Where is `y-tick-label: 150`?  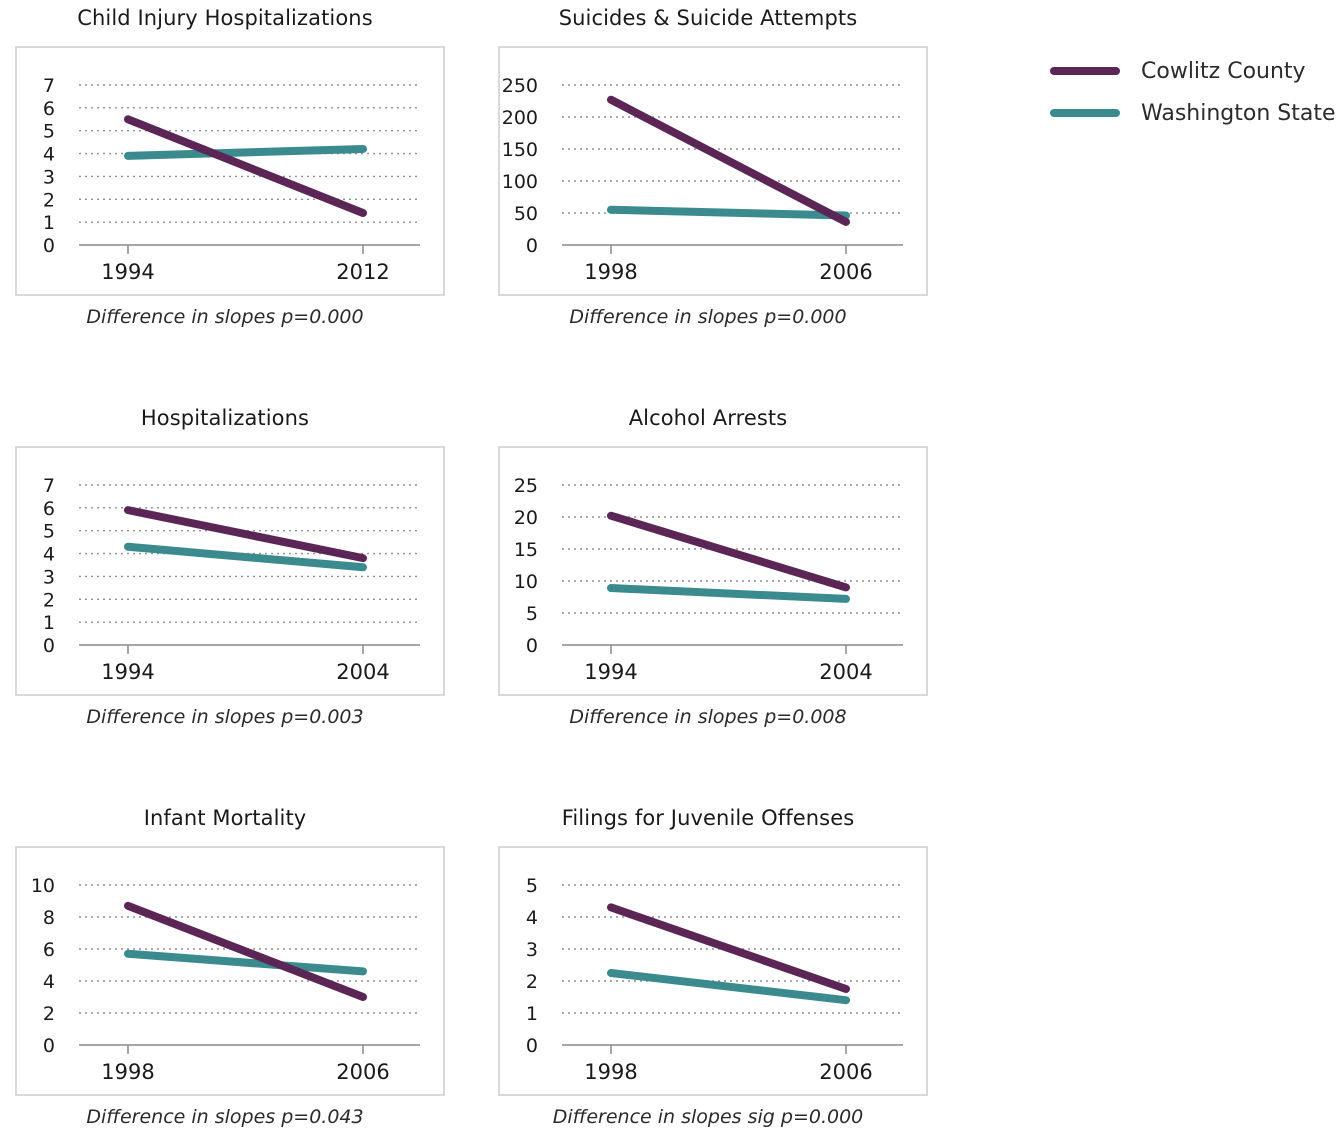 y-tick-label: 150 is located at coordinates (520, 150).